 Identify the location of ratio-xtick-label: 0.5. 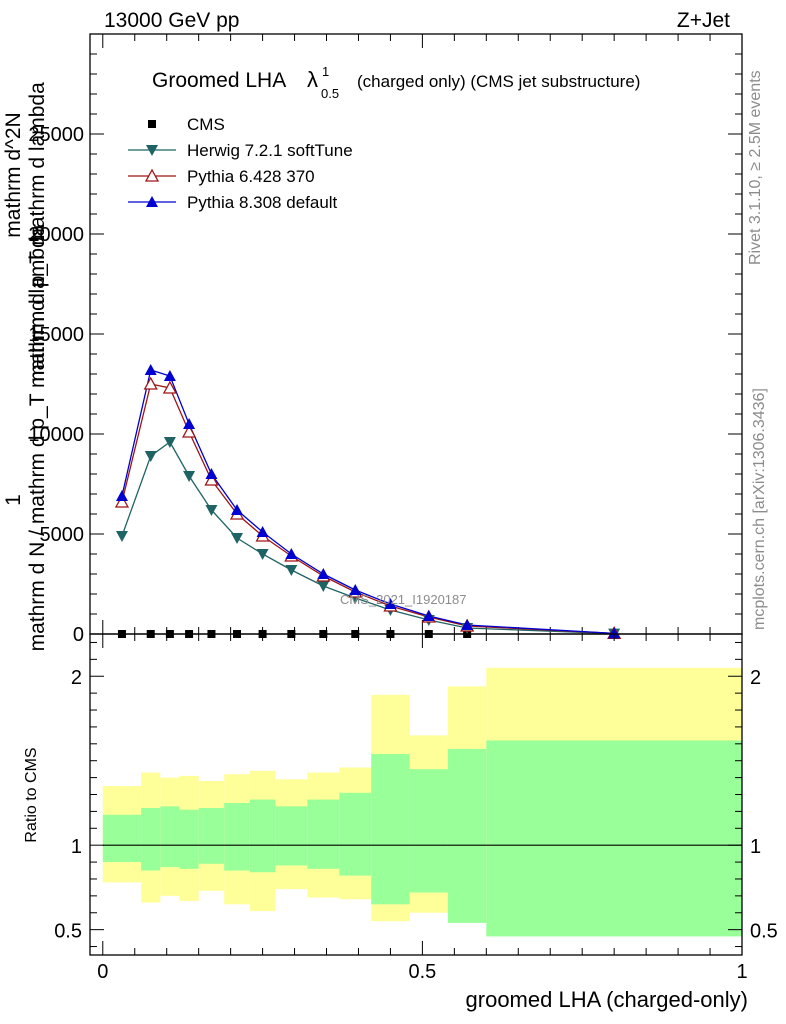
(422, 972).